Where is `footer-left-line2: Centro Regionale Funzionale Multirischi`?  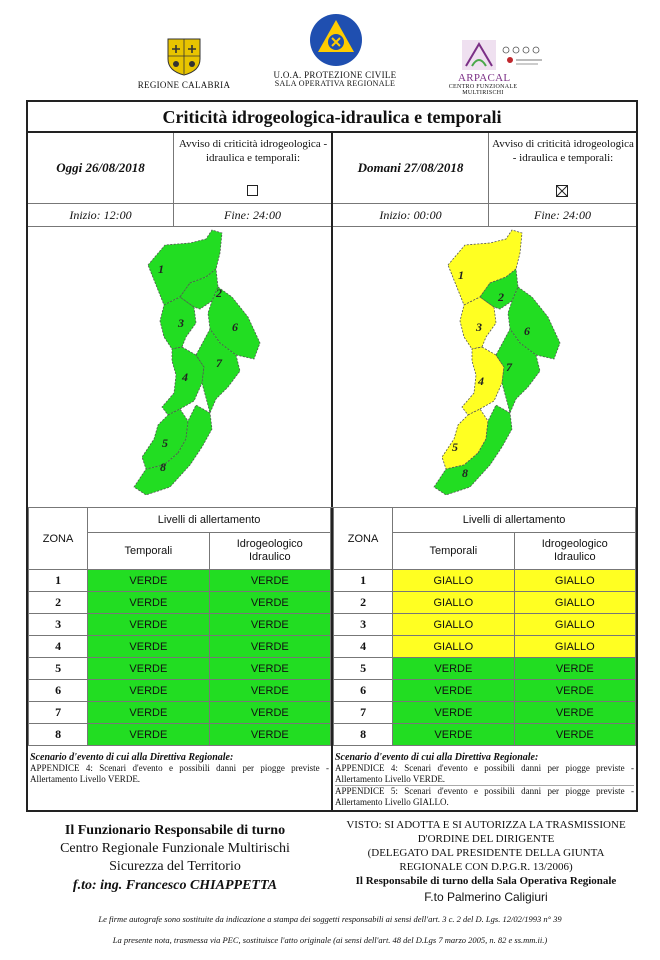 footer-left-line2: Centro Regionale Funzionale Multirischi is located at coordinates (175, 848).